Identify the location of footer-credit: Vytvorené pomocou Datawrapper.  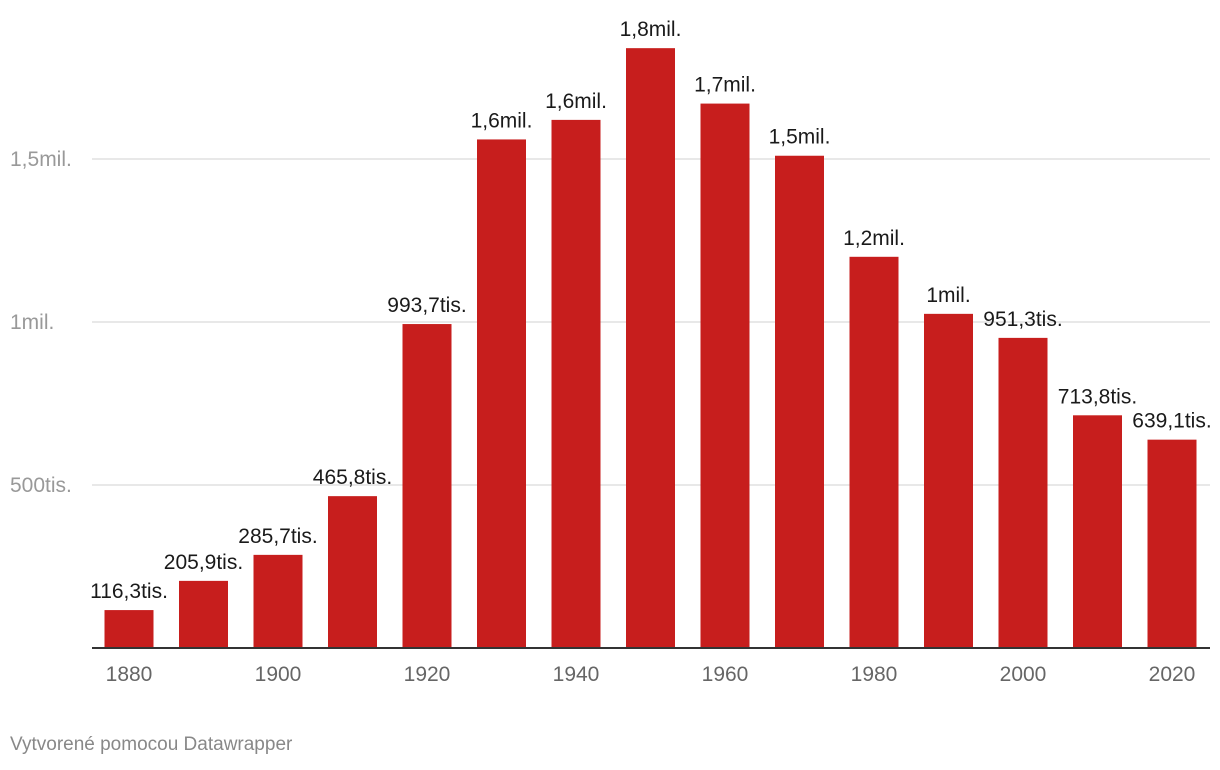
(151, 744).